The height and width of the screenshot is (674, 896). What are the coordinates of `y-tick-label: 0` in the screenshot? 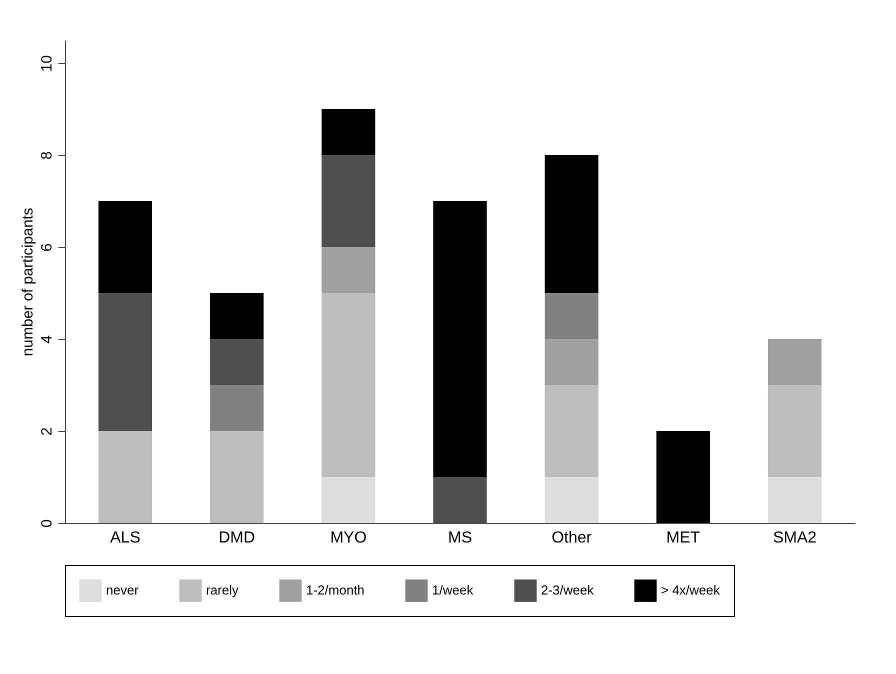 It's located at (47, 523).